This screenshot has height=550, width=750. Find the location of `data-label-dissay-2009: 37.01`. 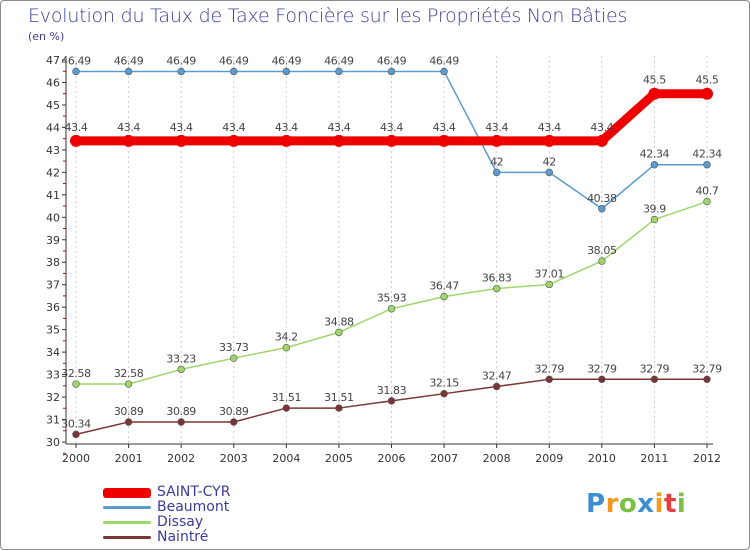

data-label-dissay-2009: 37.01 is located at coordinates (550, 273).